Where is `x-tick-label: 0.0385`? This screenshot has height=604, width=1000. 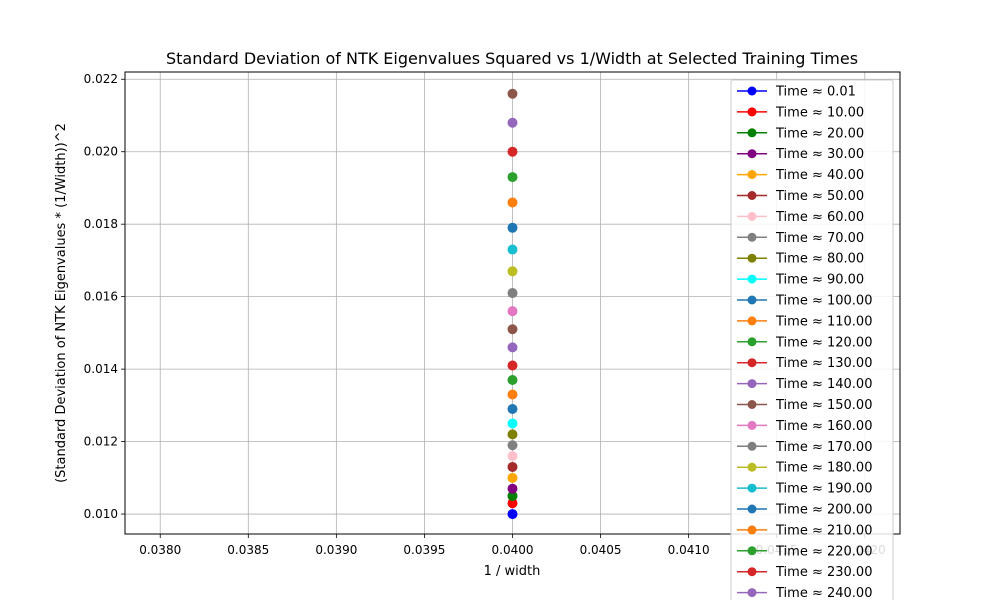 x-tick-label: 0.0385 is located at coordinates (248, 550).